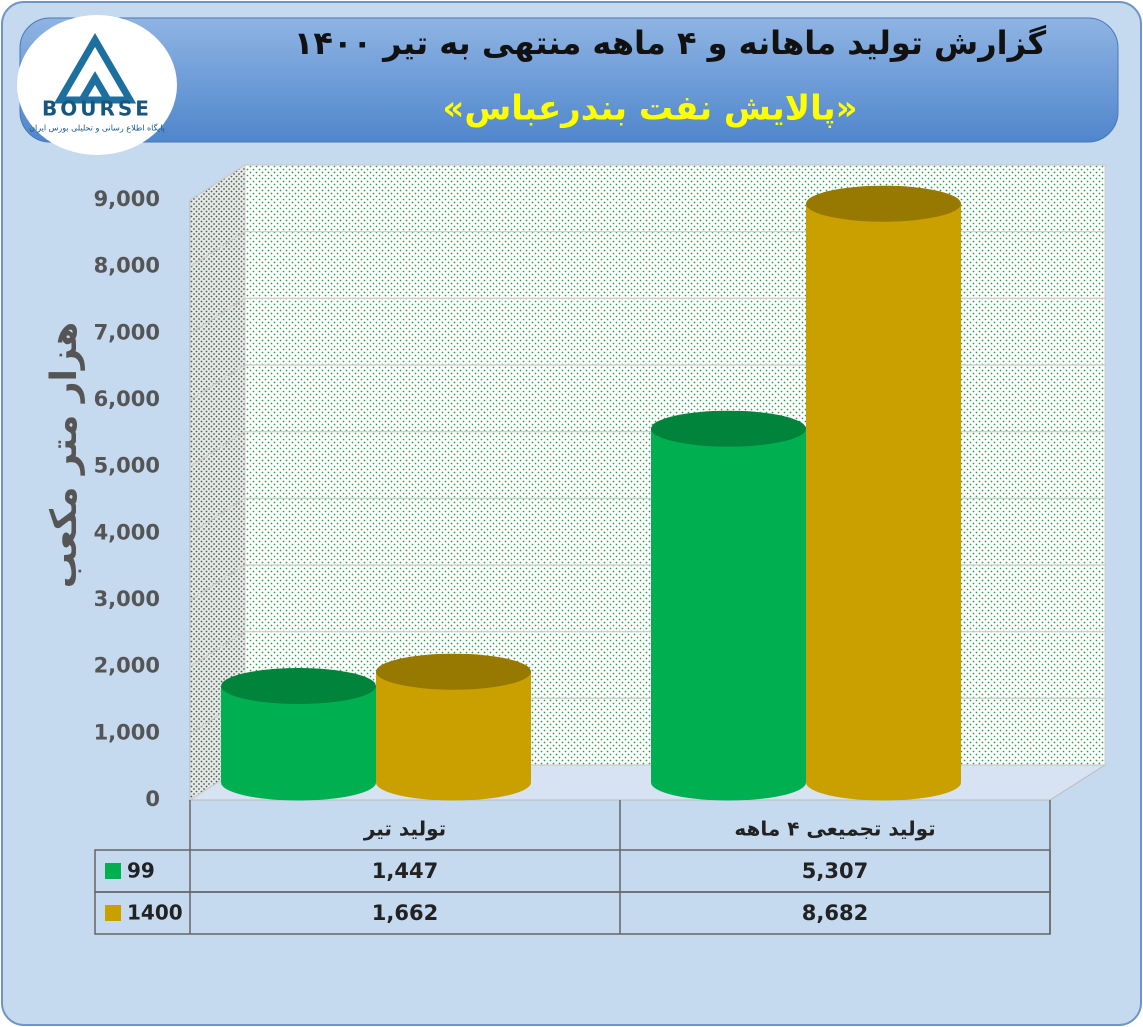 This screenshot has height=1027, width=1143. I want to click on y-tick-label: 1,000, so click(127, 732).